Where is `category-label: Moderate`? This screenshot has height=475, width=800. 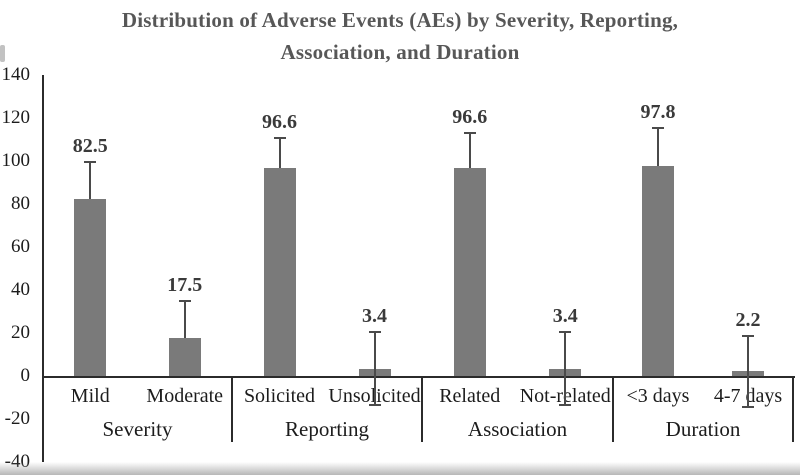 category-label: Moderate is located at coordinates (185, 396).